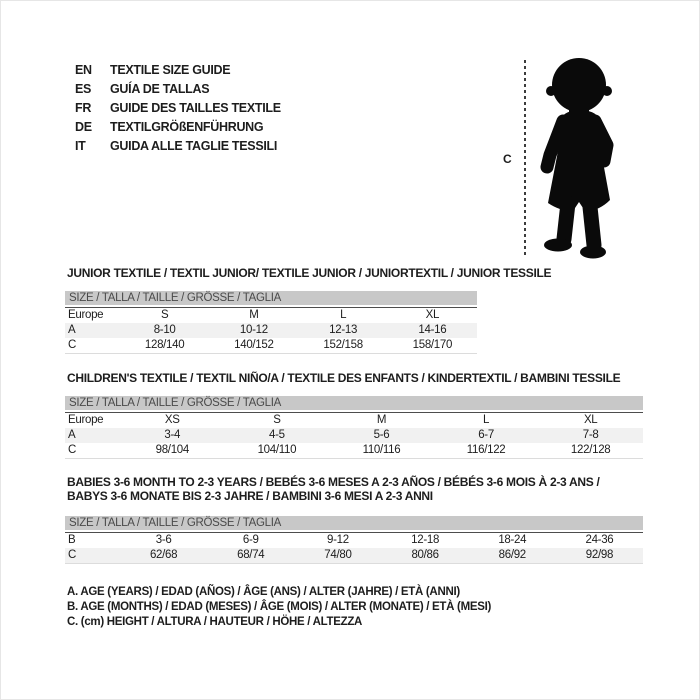 Image resolution: width=700 pixels, height=700 pixels. Describe the element at coordinates (425, 555) in the screenshot. I see `cell: 80/86` at that location.